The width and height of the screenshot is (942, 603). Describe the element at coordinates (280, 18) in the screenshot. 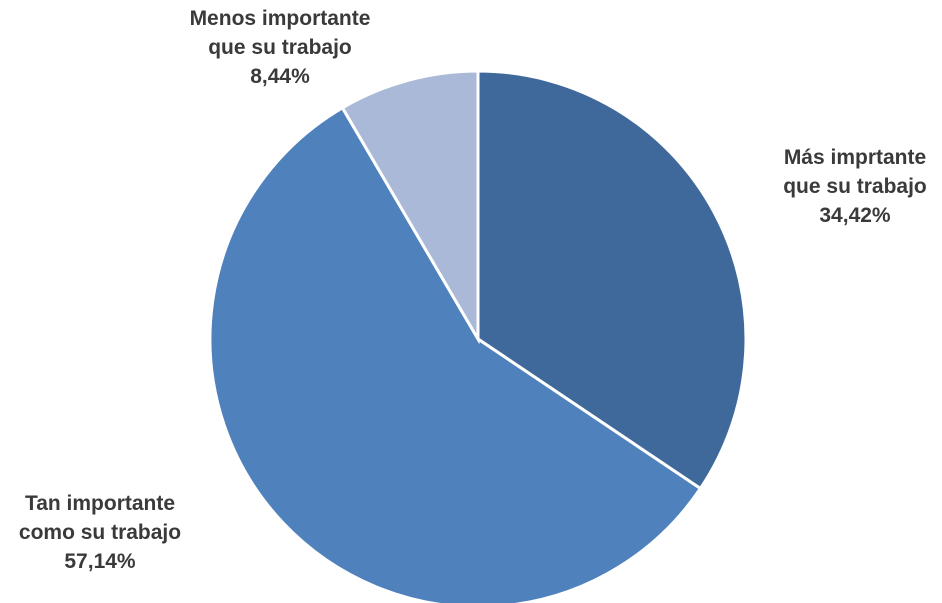

I see `slice-label-line: Menos importante` at that location.